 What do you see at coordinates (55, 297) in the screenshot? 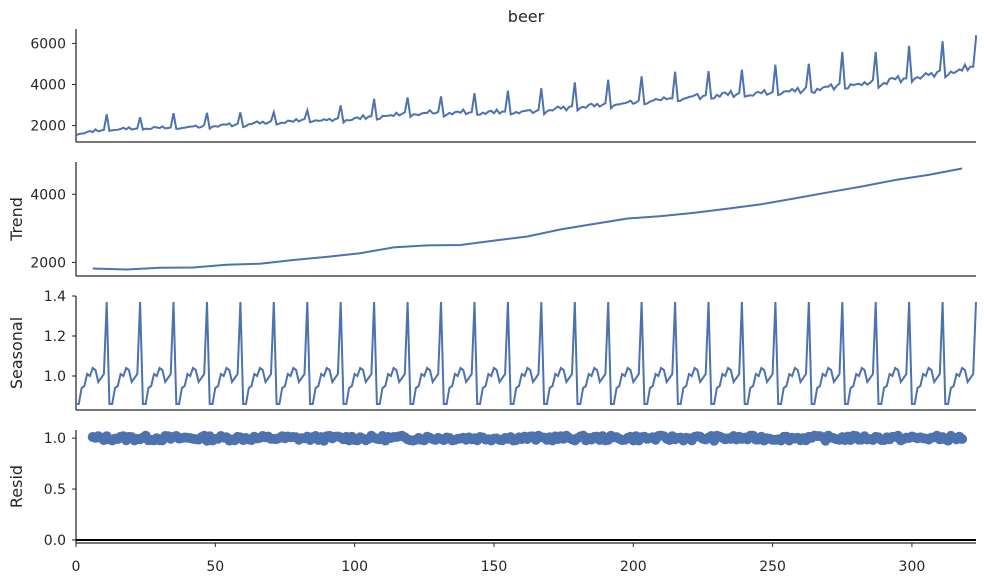
I see `y-tick-label: 1.4` at bounding box center [55, 297].